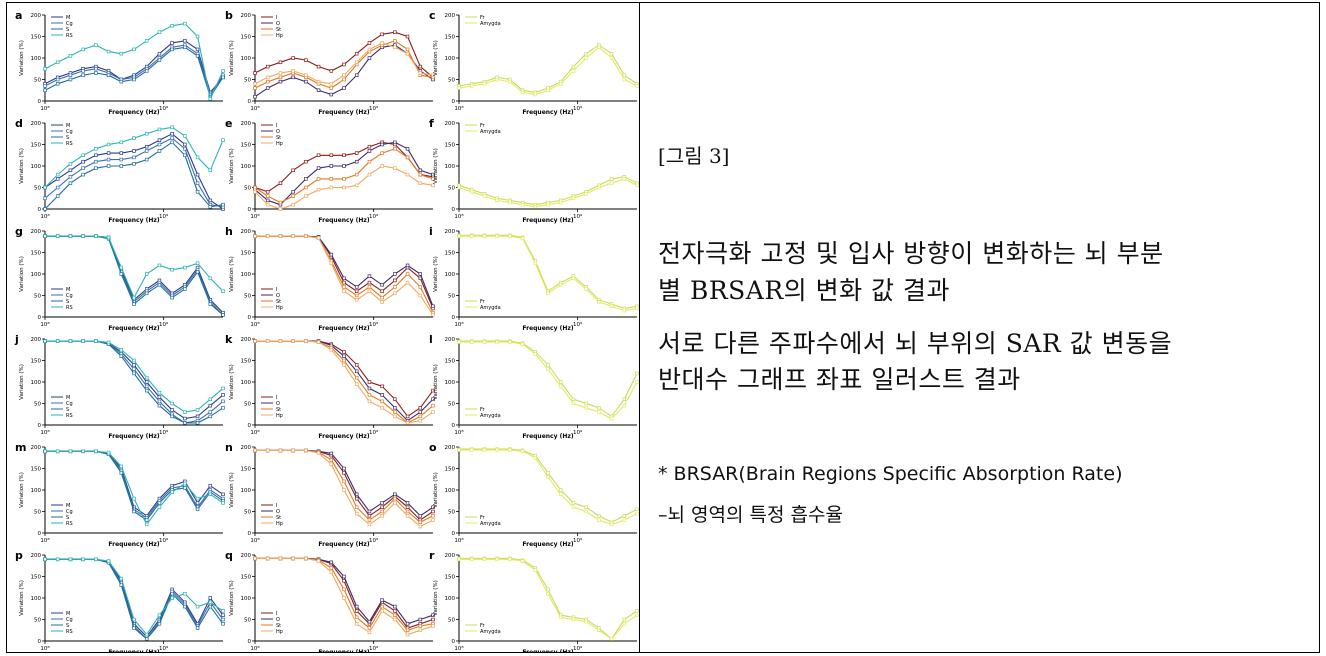 The height and width of the screenshot is (656, 1326). What do you see at coordinates (19, 231) in the screenshot?
I see `panel-letter: g` at bounding box center [19, 231].